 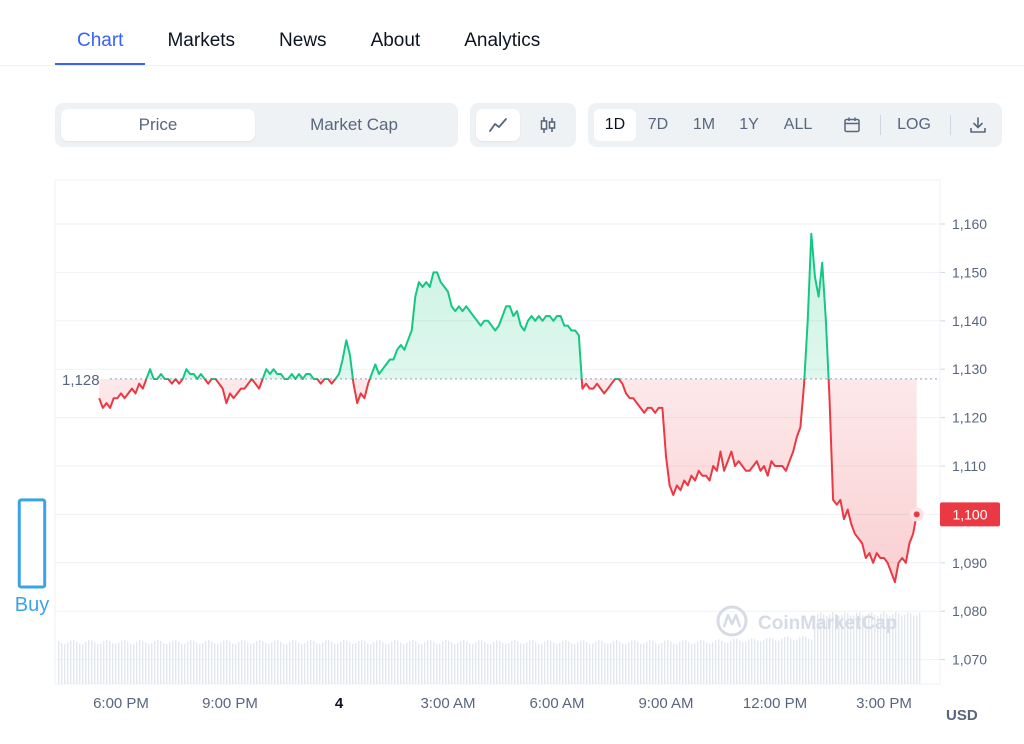 What do you see at coordinates (978, 125) in the screenshot?
I see `download-button` at bounding box center [978, 125].